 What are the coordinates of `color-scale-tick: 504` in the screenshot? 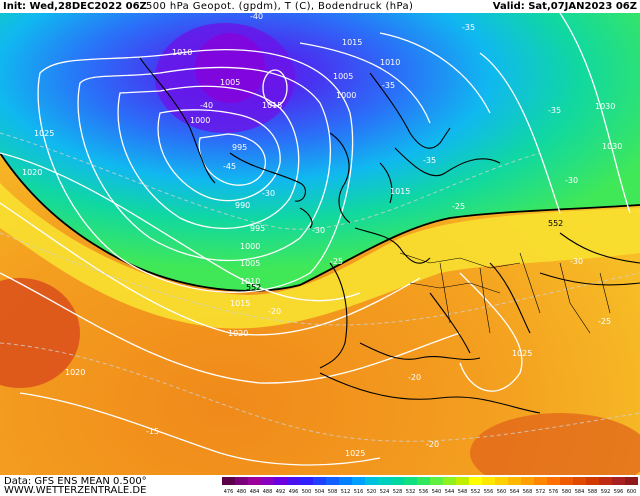 It's located at (320, 491).